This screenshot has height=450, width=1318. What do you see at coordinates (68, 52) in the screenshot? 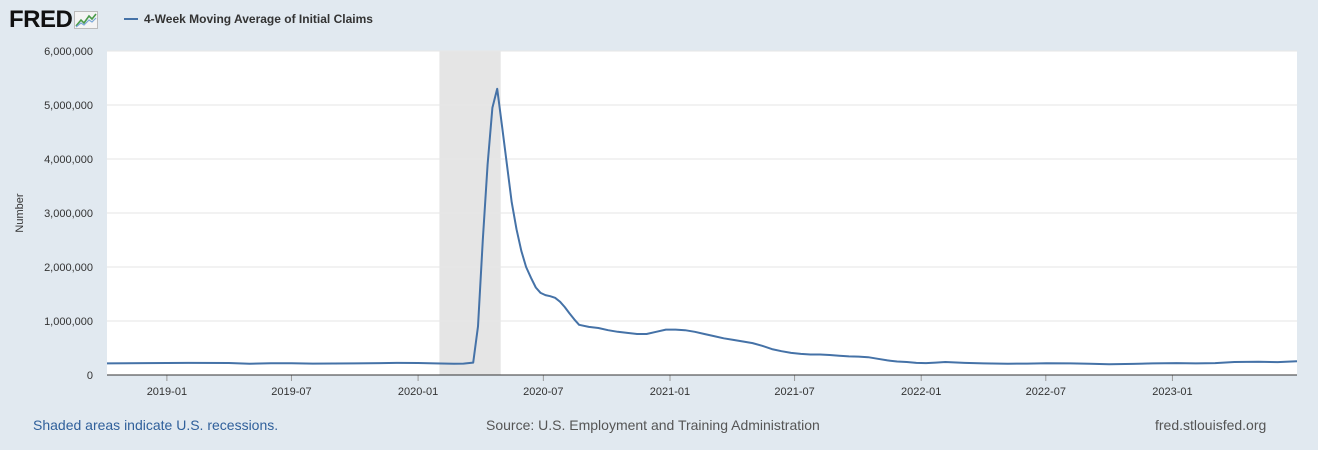
I see `y-tick-label: 6,000,000` at bounding box center [68, 52].